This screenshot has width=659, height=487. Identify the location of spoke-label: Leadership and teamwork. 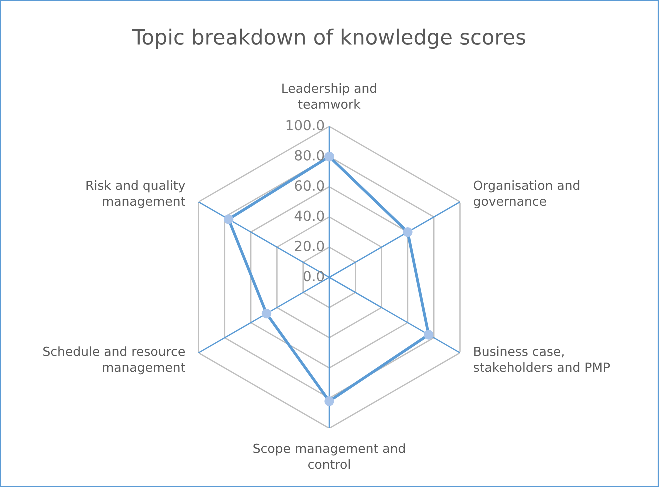
(329, 97).